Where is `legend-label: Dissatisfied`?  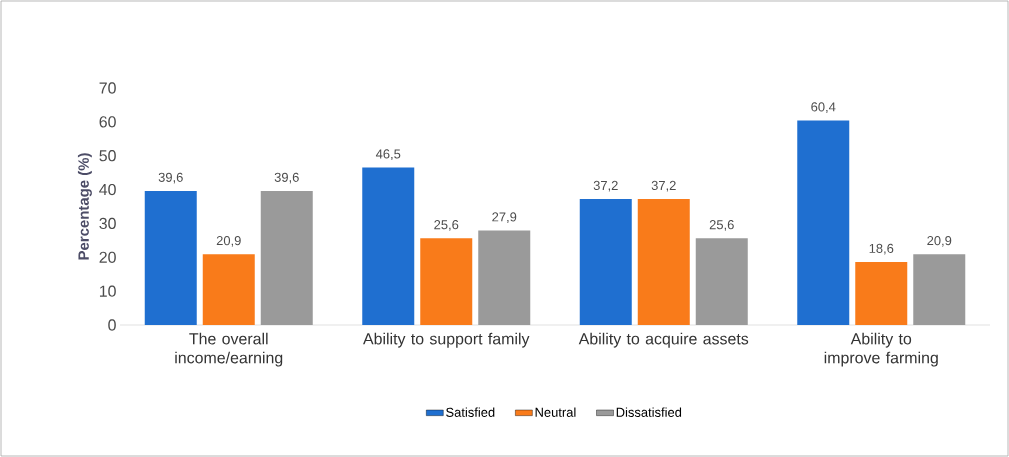 legend-label: Dissatisfied is located at coordinates (649, 412).